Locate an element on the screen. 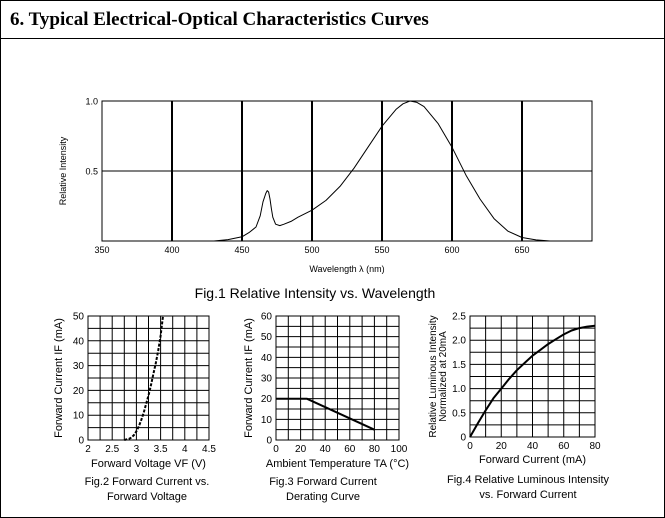 The height and width of the screenshot is (518, 665). fig4-y-axis-label: Normalized at 20mA is located at coordinates (443, 376).